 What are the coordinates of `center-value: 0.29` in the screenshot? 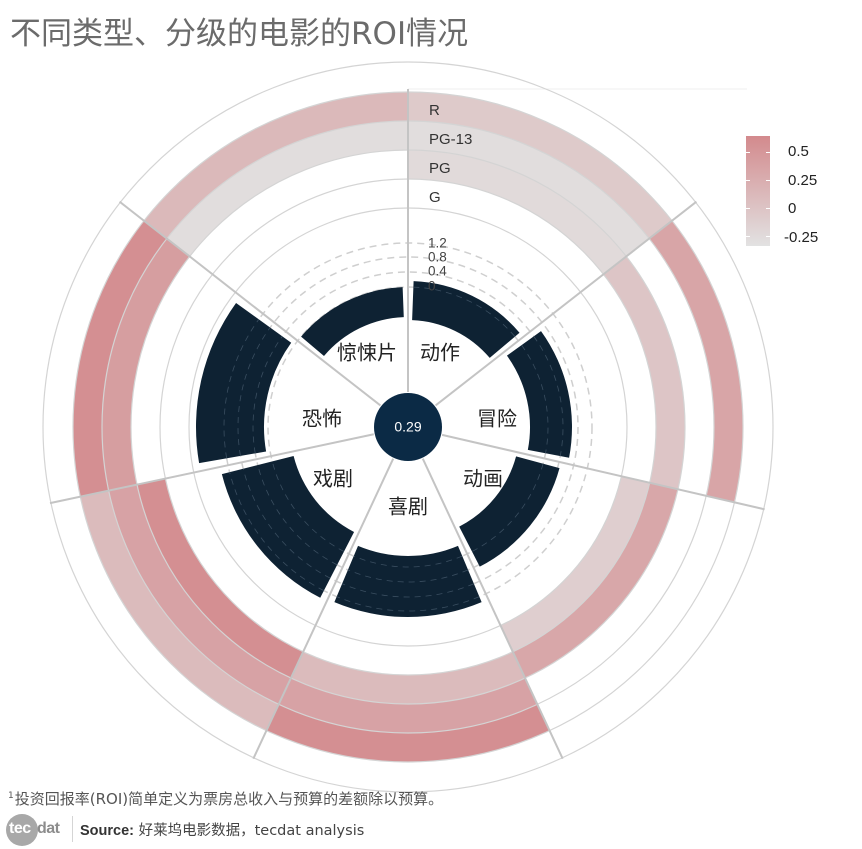 It's located at (407, 427).